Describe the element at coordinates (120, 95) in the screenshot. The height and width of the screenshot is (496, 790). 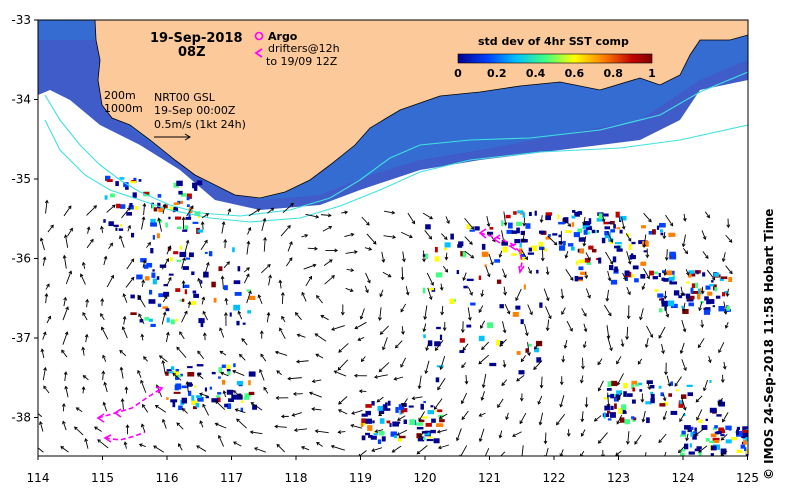
I see `contour-label-200m: 200m` at that location.